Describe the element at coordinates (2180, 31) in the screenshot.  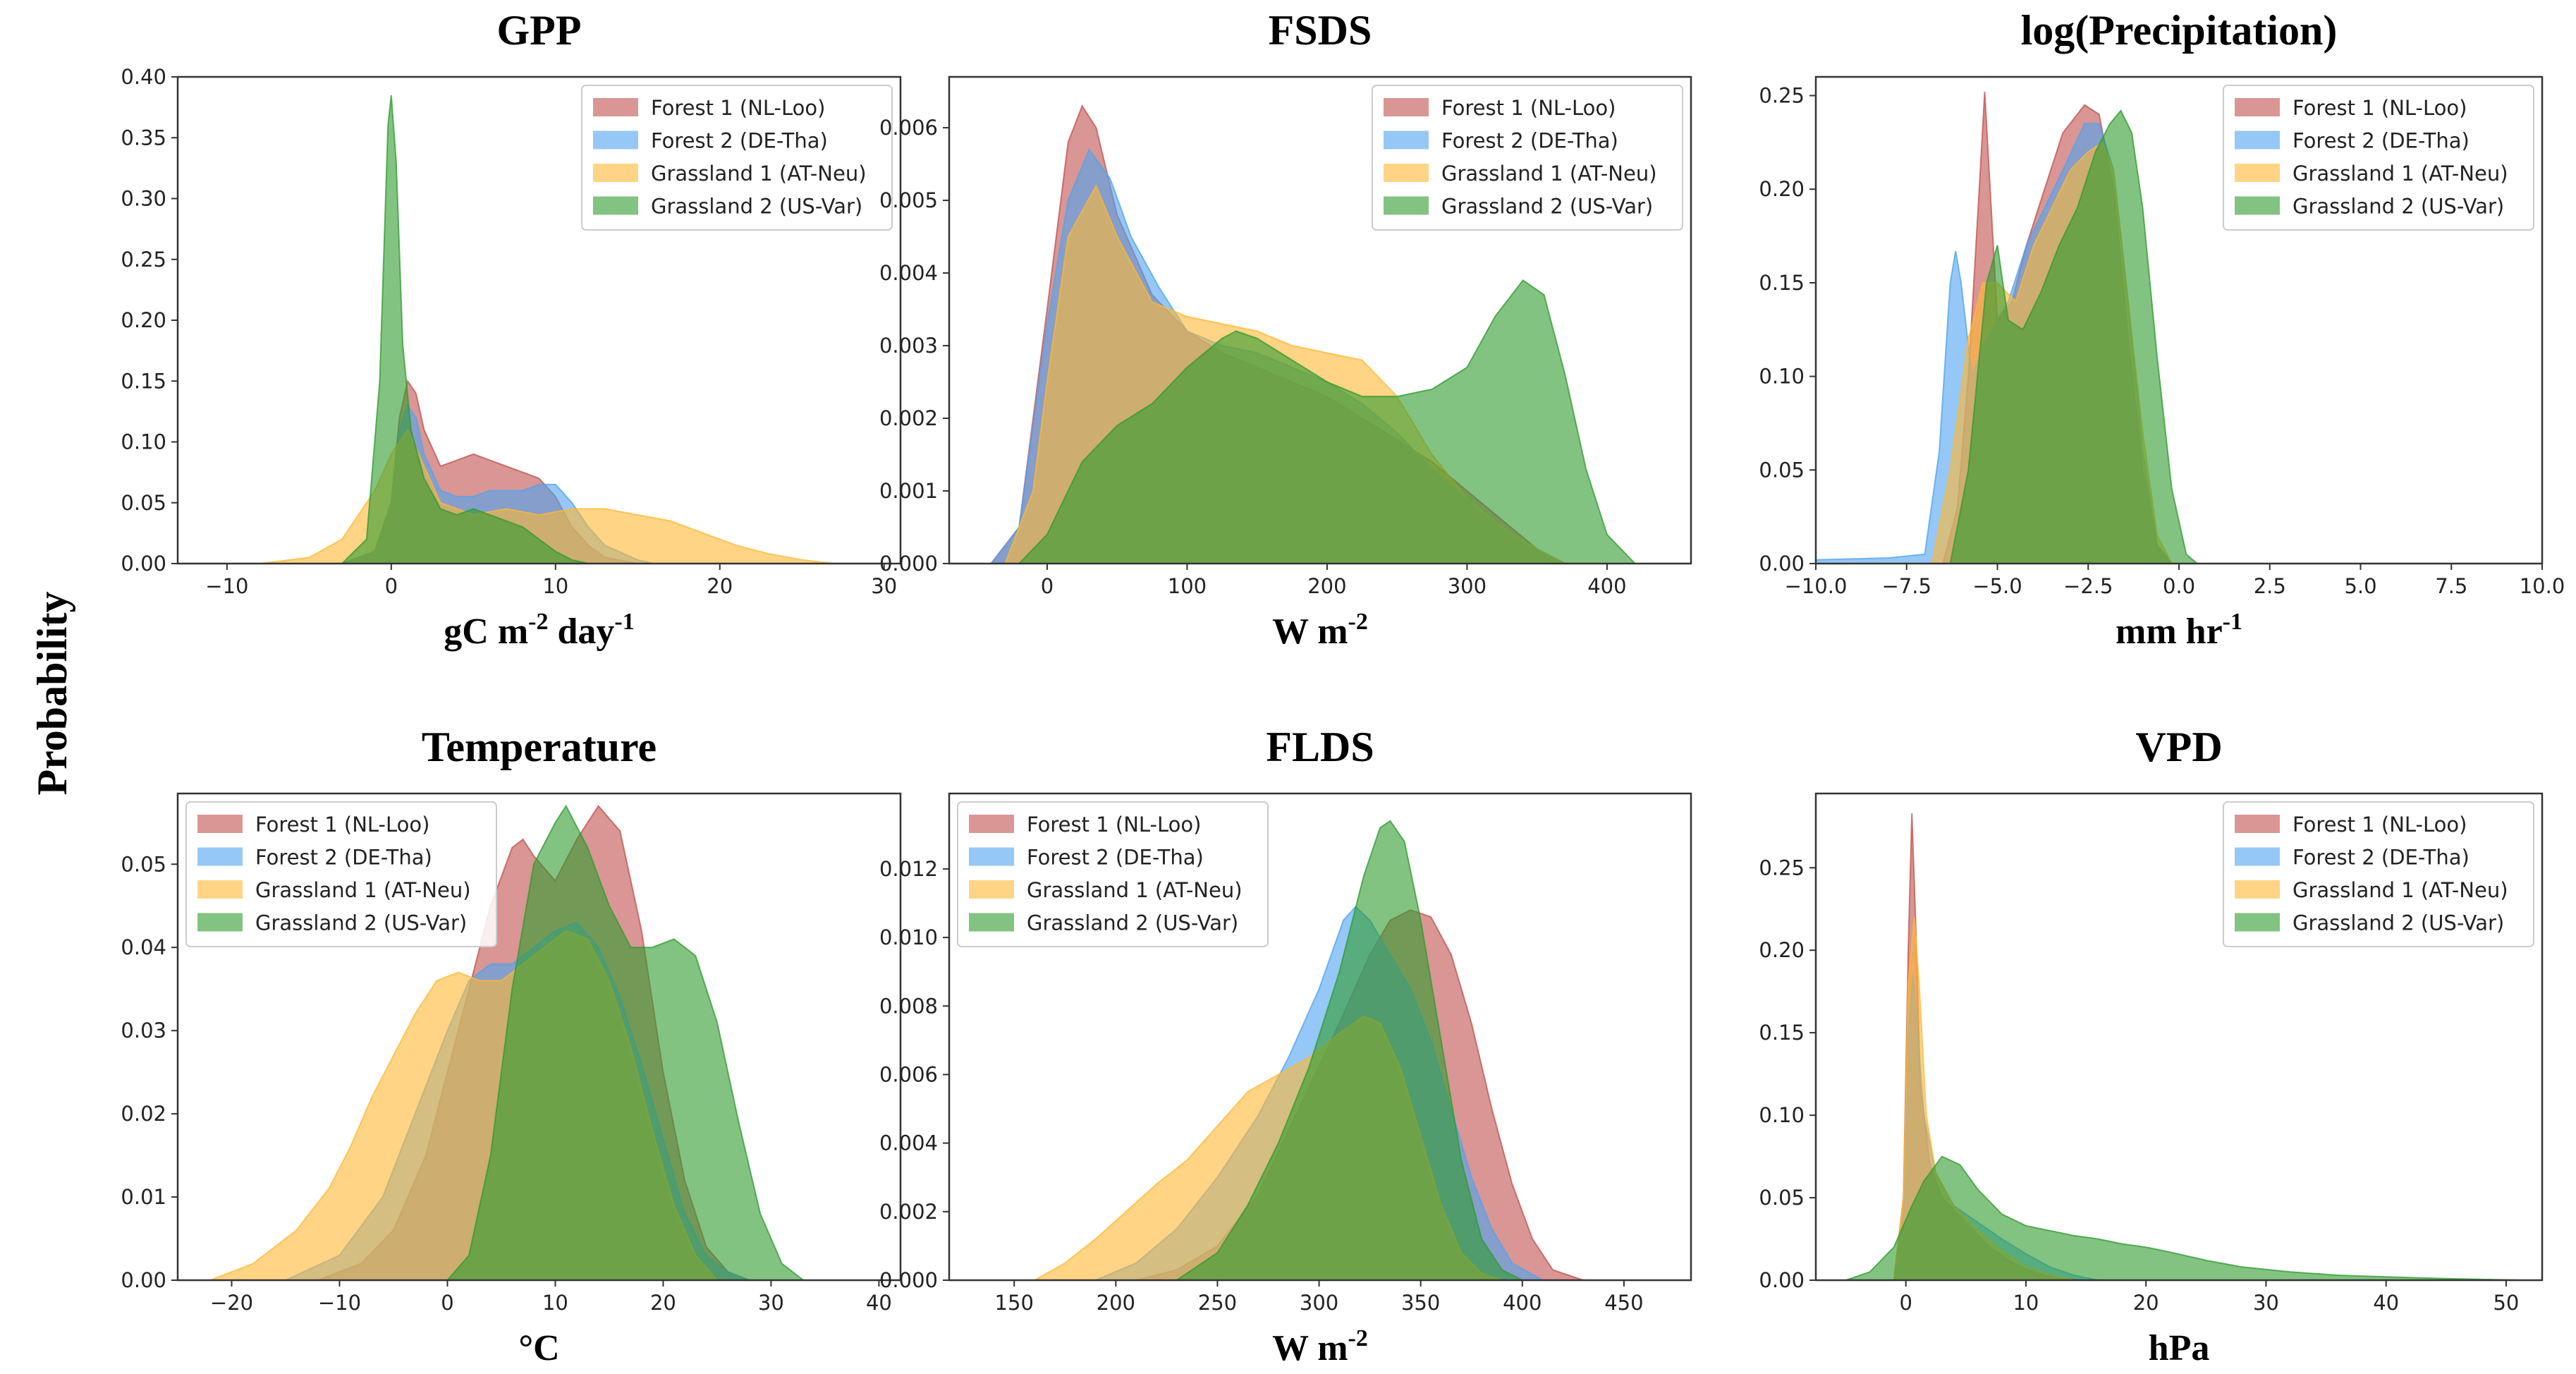
I see `chart-title: log(Precipitation)` at that location.